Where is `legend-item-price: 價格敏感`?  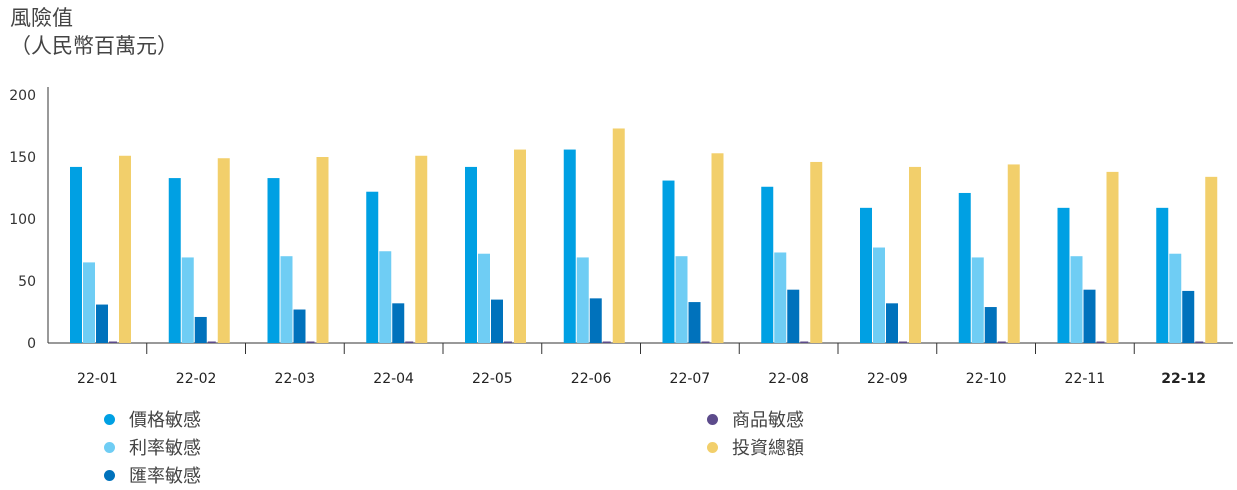
legend-item-price: 價格敏感 is located at coordinates (152, 421).